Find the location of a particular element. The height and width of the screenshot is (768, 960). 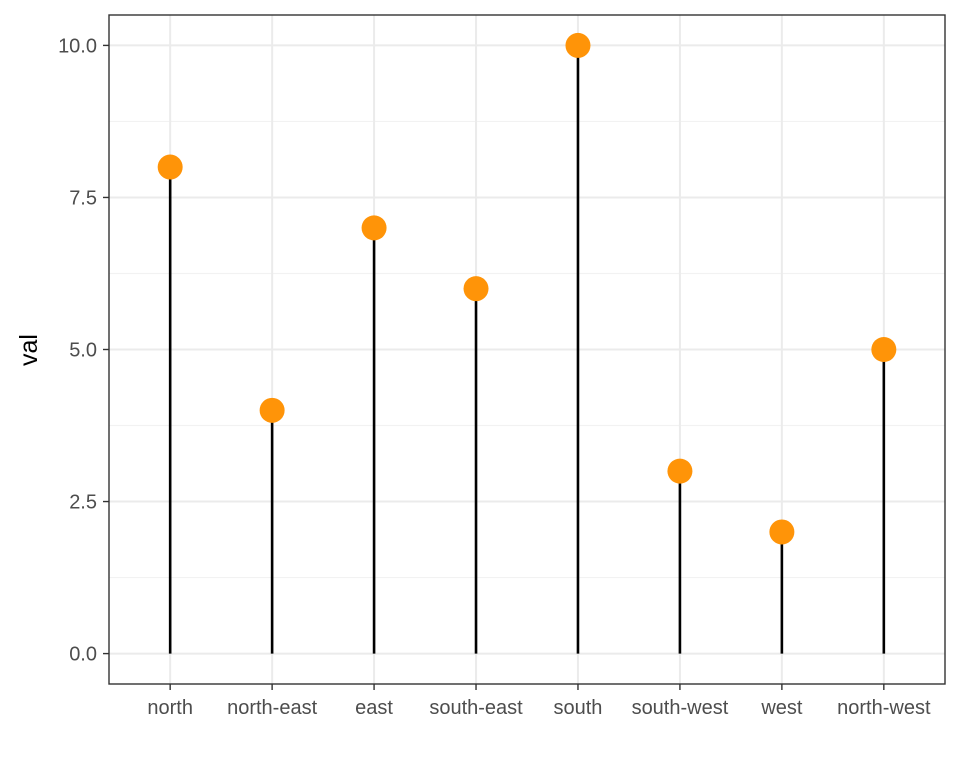

x-tick-label: north is located at coordinates (170, 708).